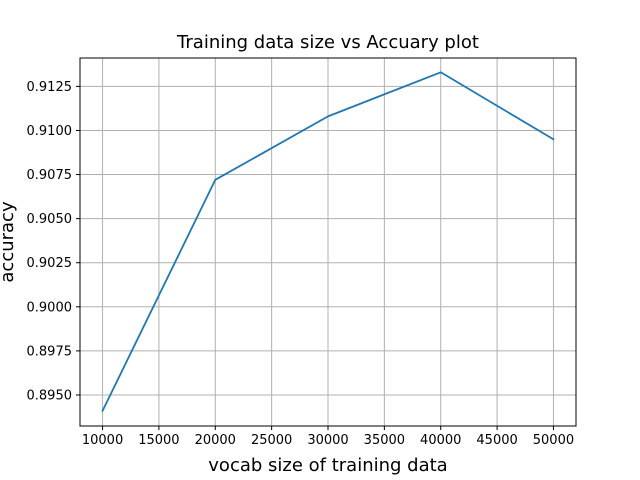 This screenshot has height=480, width=640. What do you see at coordinates (50, 351) in the screenshot?
I see `y-tick-label: 0.8975` at bounding box center [50, 351].